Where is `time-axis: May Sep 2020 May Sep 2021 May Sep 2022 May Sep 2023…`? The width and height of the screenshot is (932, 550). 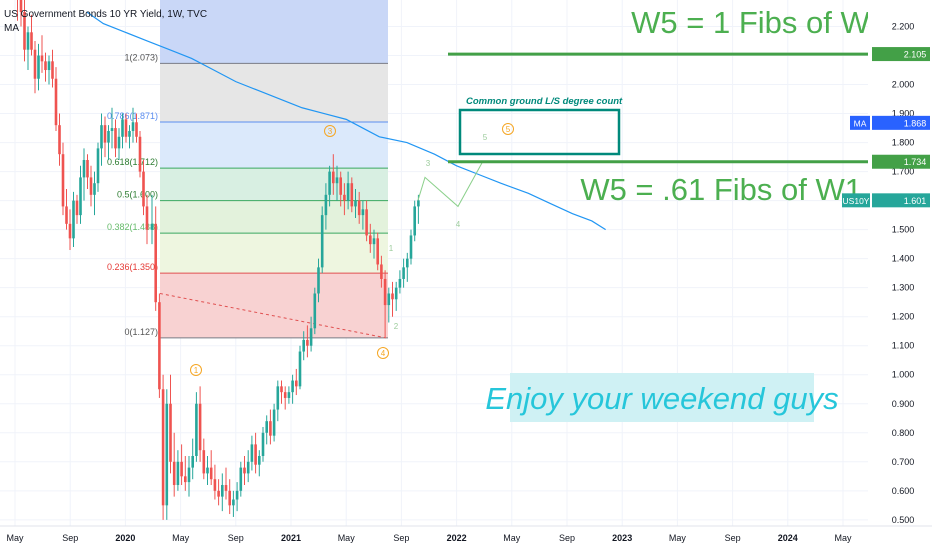
time-axis: May Sep 2020 May Sep 2021 May Sep 2022 May Sep 2023… is located at coordinates (466, 537).